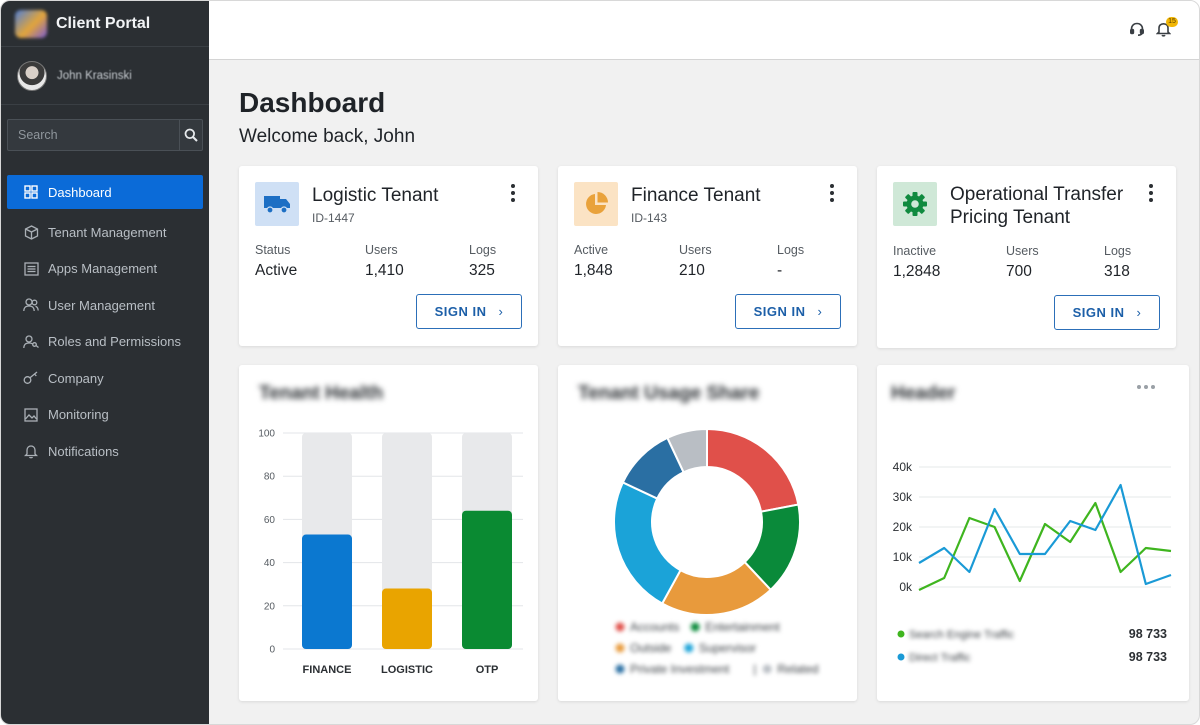 The image size is (1200, 725). Describe the element at coordinates (273, 250) in the screenshot. I see `stat-label: Status` at that location.